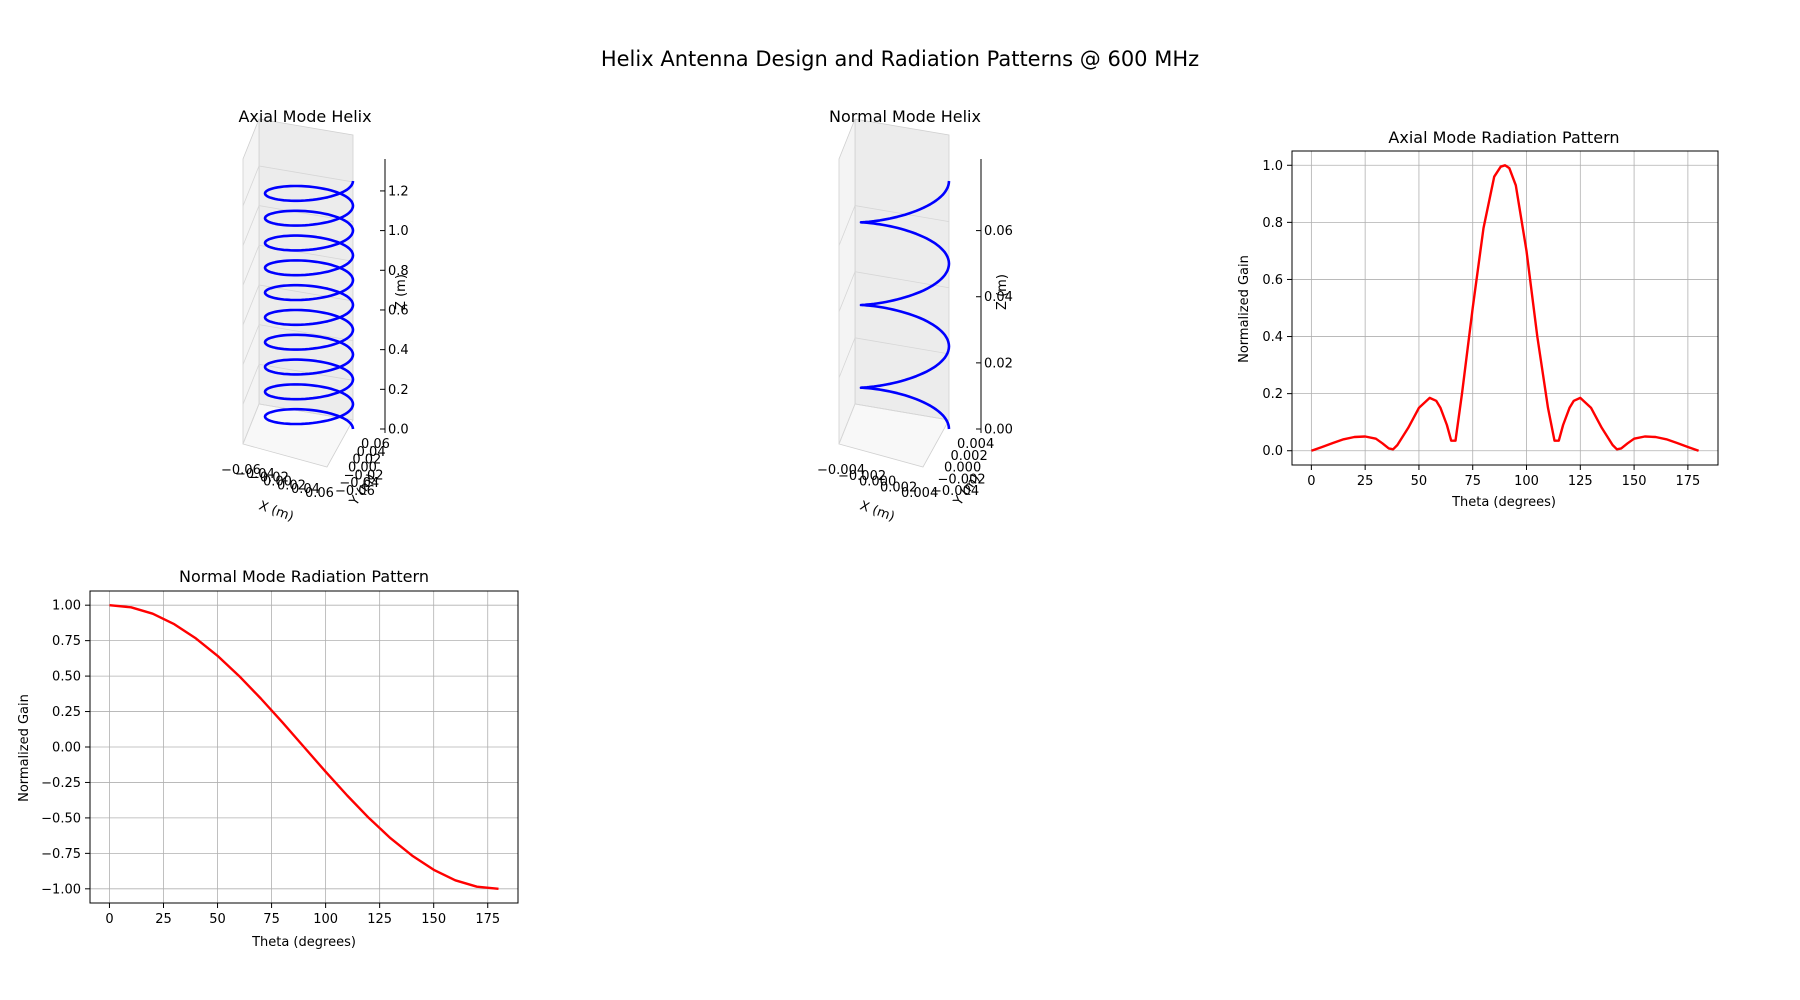  What do you see at coordinates (66, 712) in the screenshot?
I see `normal-pattern-ytick-label: 0.25` at bounding box center [66, 712].